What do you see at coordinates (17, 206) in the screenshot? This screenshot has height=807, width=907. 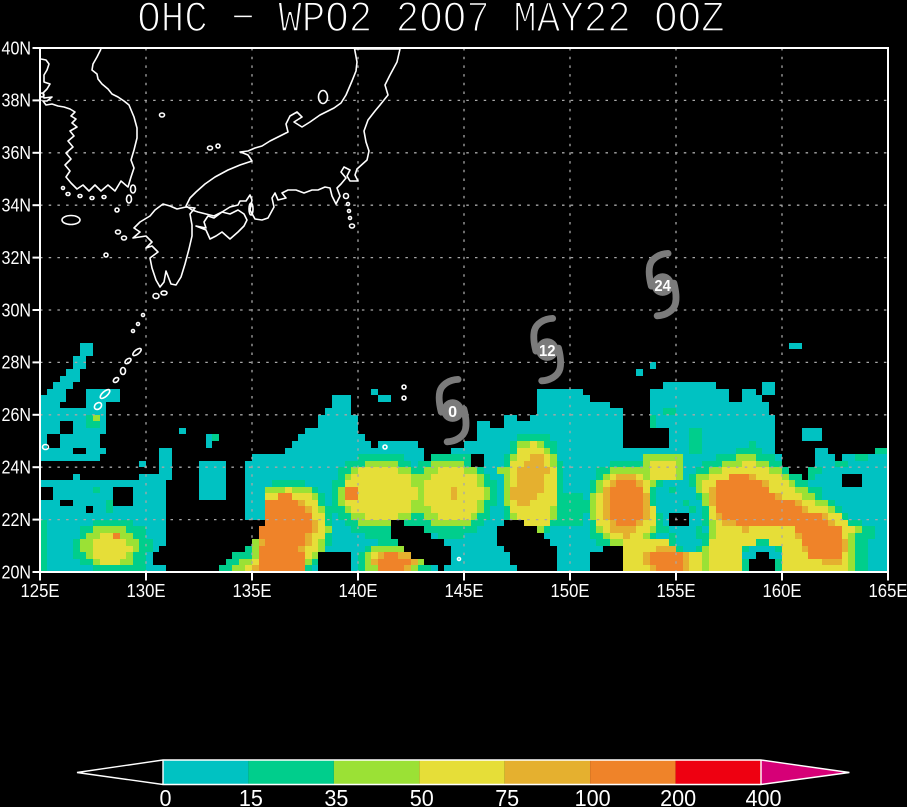 I see `svg-text: 34N` at bounding box center [17, 206].